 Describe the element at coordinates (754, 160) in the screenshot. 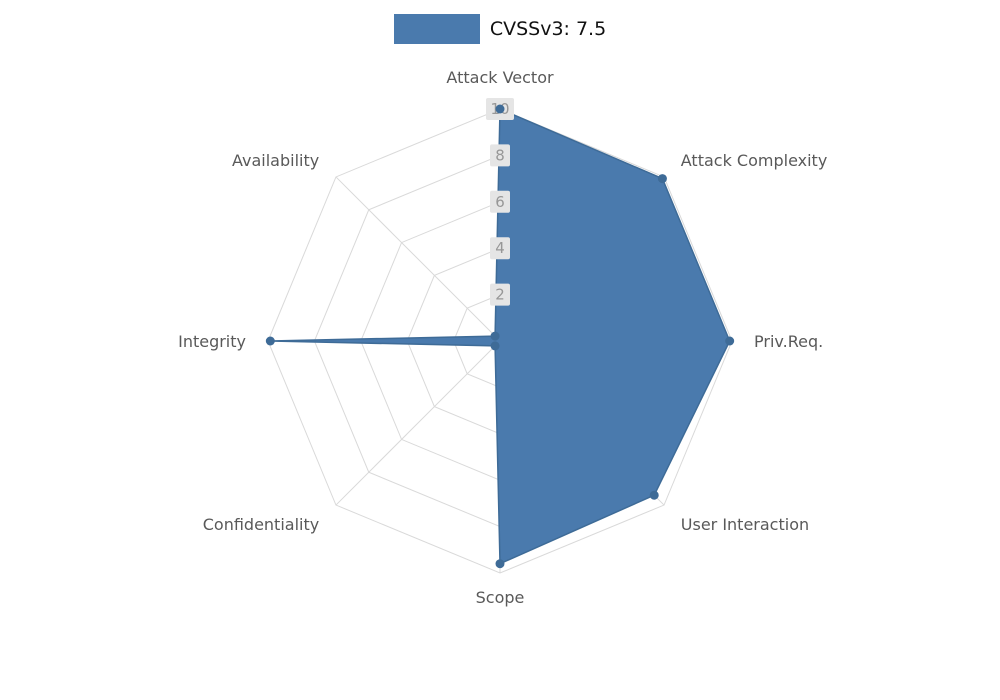

I see `axis-label-attack-complexity: Attack Complexity` at that location.